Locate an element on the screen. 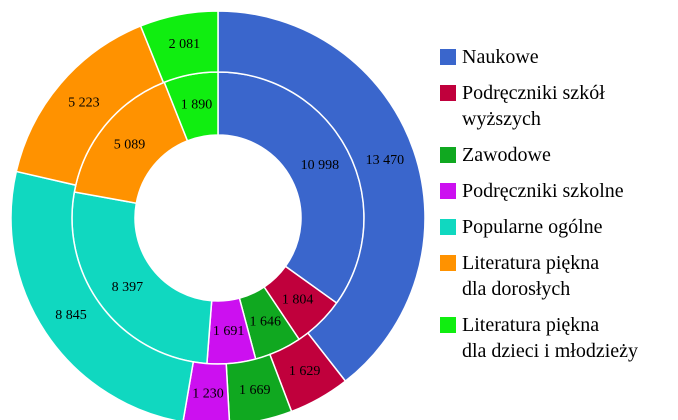  legend-item: Podręczniki szkolne is located at coordinates (558, 191).